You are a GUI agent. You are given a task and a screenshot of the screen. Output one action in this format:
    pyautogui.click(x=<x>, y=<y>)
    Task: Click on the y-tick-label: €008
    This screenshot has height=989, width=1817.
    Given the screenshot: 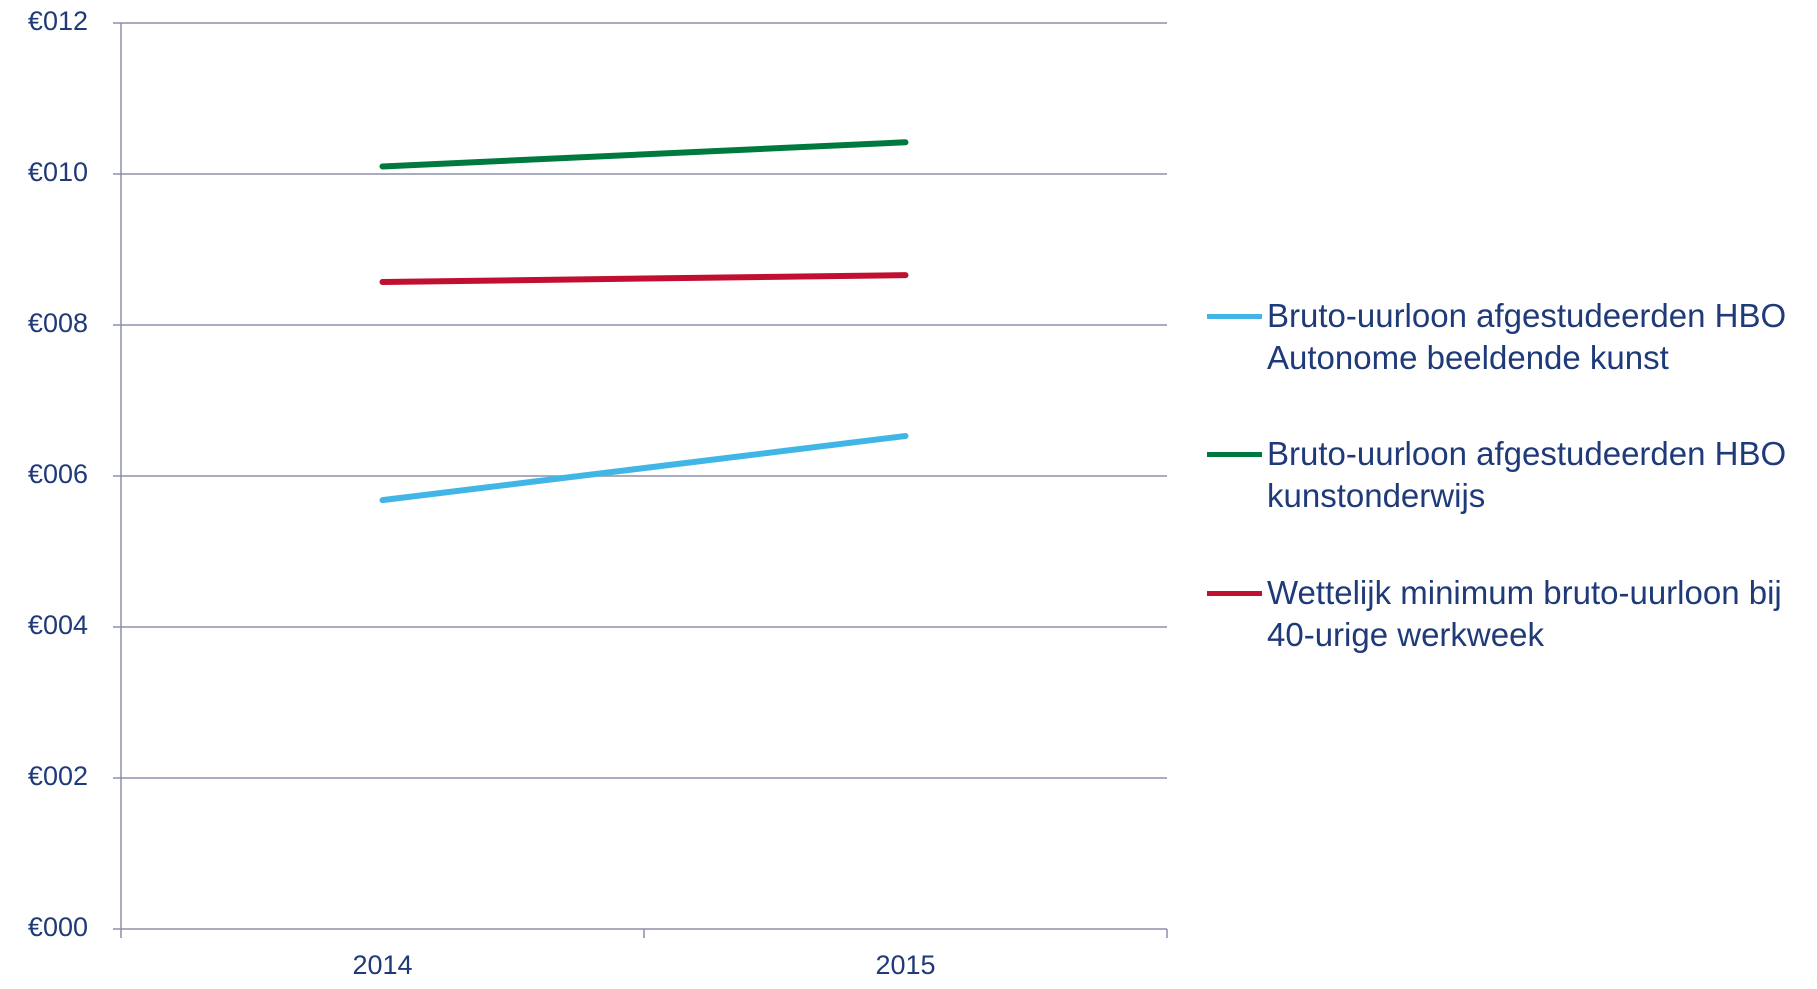 What is the action you would take?
    pyautogui.click(x=58, y=323)
    